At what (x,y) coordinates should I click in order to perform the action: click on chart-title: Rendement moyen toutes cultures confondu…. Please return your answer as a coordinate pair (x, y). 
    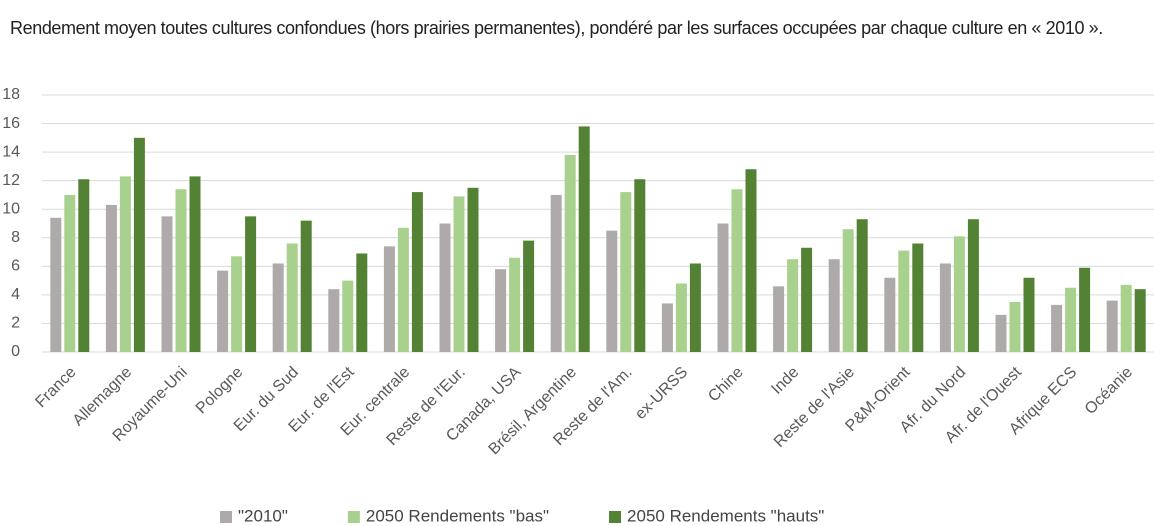
    Looking at the image, I should click on (556, 28).